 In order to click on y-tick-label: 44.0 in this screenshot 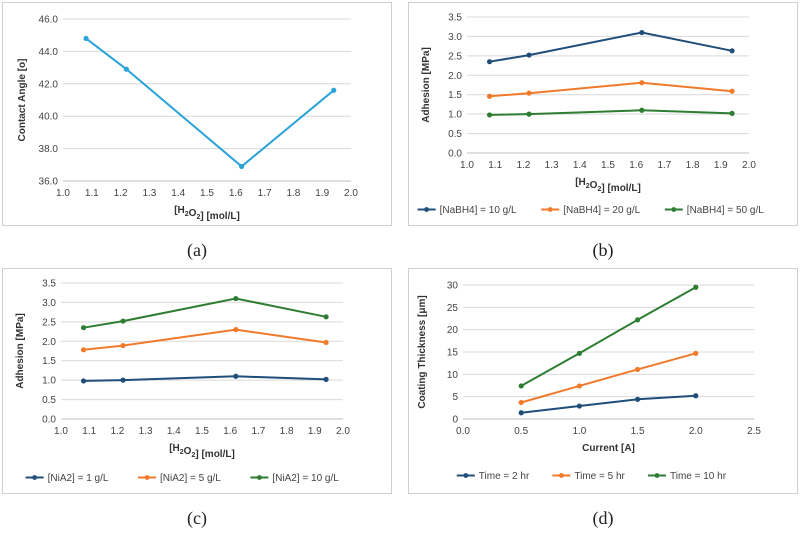, I will do `click(49, 52)`.